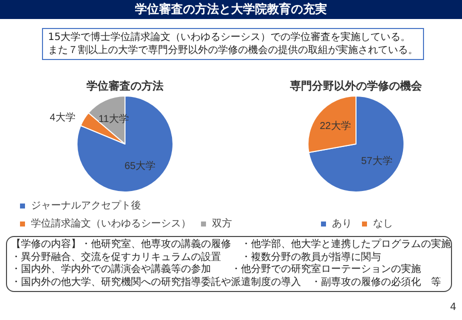 The width and height of the screenshot is (462, 320). What do you see at coordinates (222, 224) in the screenshot?
I see `legend-label: 双方` at bounding box center [222, 224].